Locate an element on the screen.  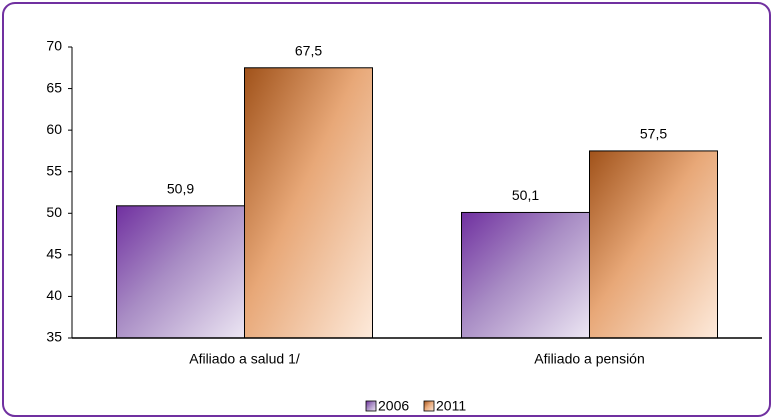
value-label: 57,5 is located at coordinates (653, 134).